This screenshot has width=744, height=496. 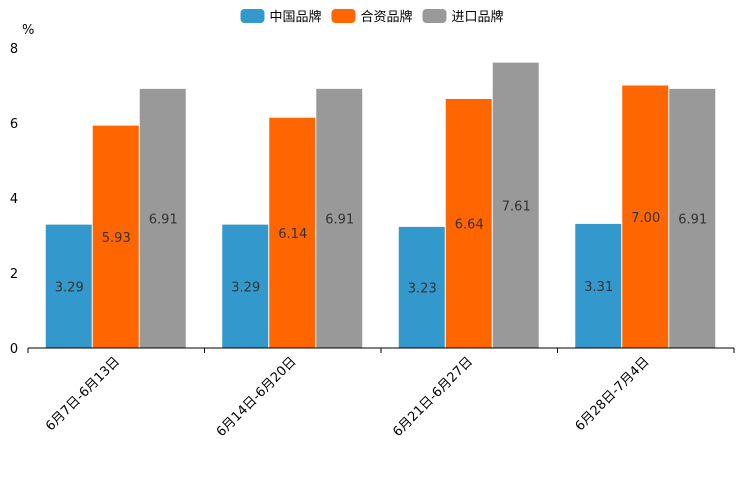 I want to click on x-tick-label: 6月14日-6月20日, so click(x=257, y=397).